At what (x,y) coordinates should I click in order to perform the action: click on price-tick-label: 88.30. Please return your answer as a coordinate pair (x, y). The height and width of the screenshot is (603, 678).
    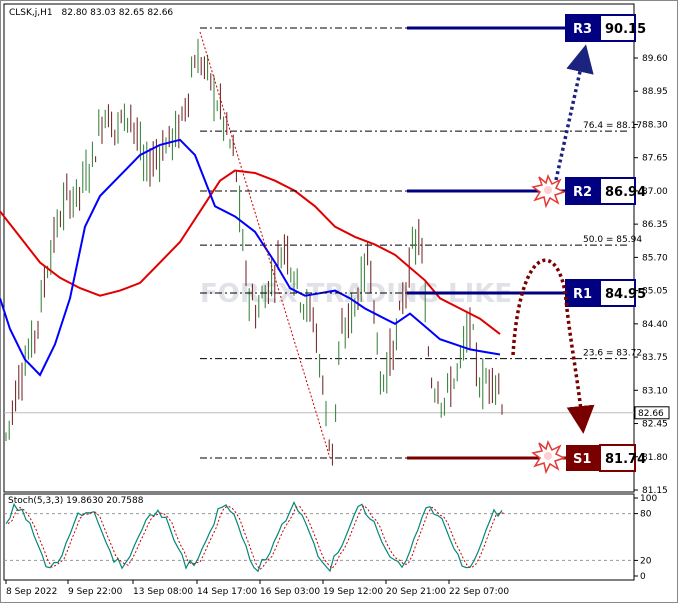
    Looking at the image, I should click on (655, 125).